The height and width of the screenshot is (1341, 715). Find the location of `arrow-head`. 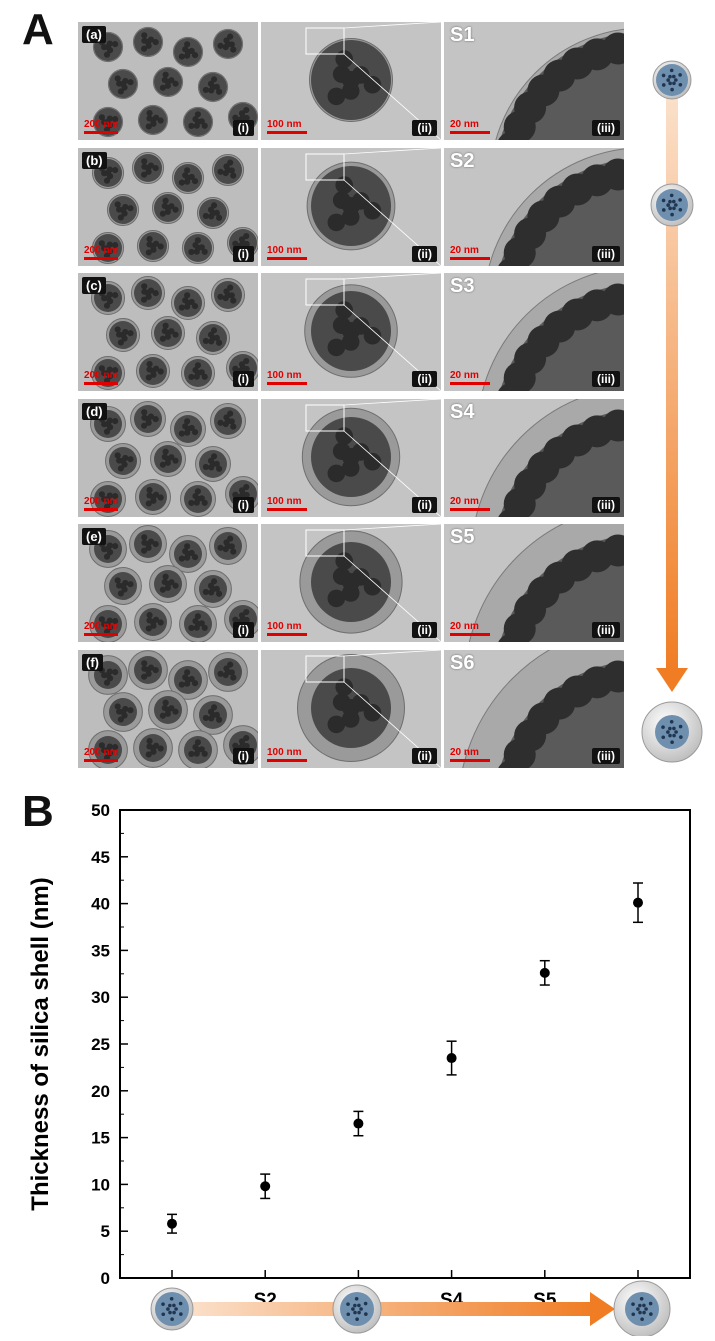

arrow-head is located at coordinates (672, 680).